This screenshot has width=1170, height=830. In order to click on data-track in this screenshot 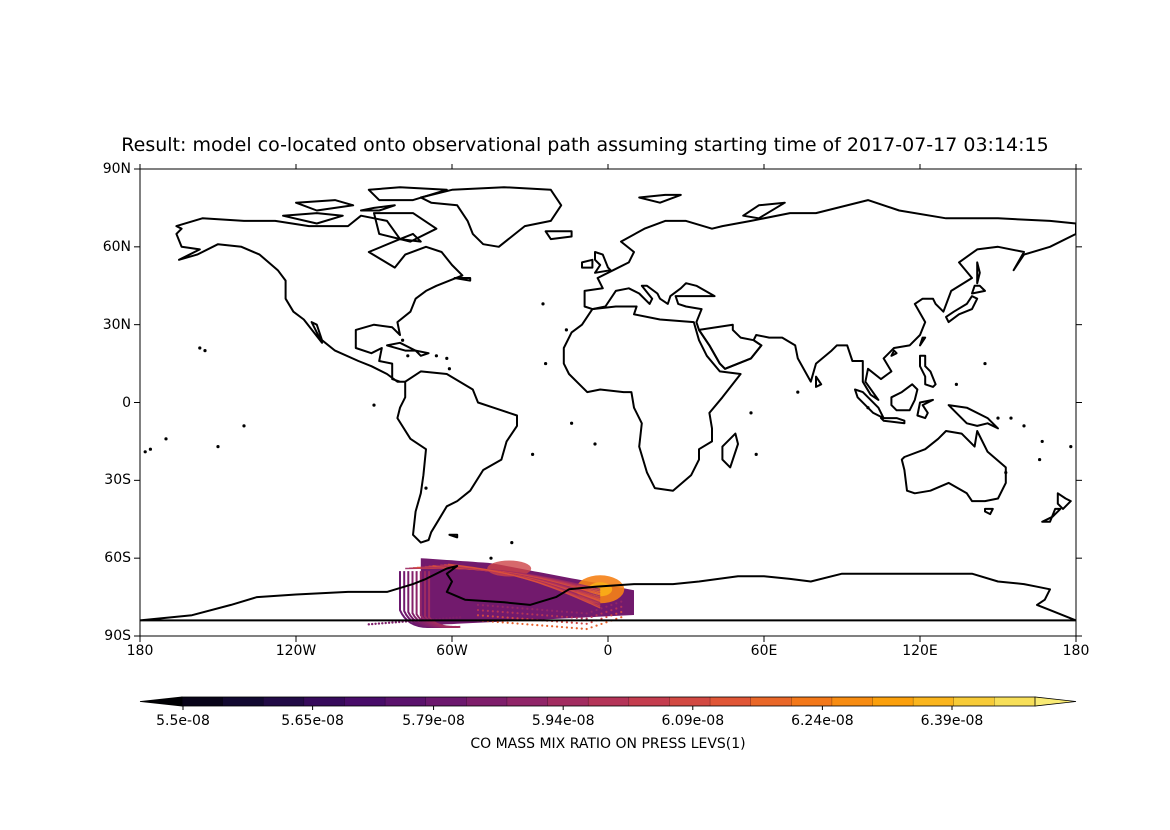, I will do `click(524, 586)`.